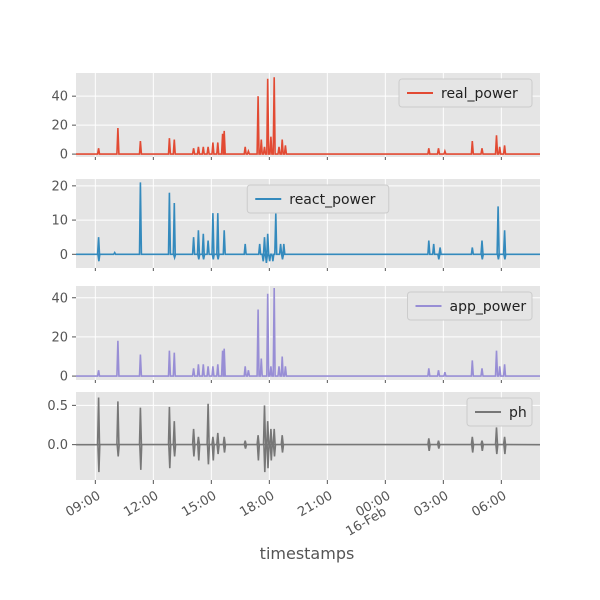 The height and width of the screenshot is (600, 600). What do you see at coordinates (308, 116) in the screenshot?
I see `series-line-real_power` at bounding box center [308, 116].